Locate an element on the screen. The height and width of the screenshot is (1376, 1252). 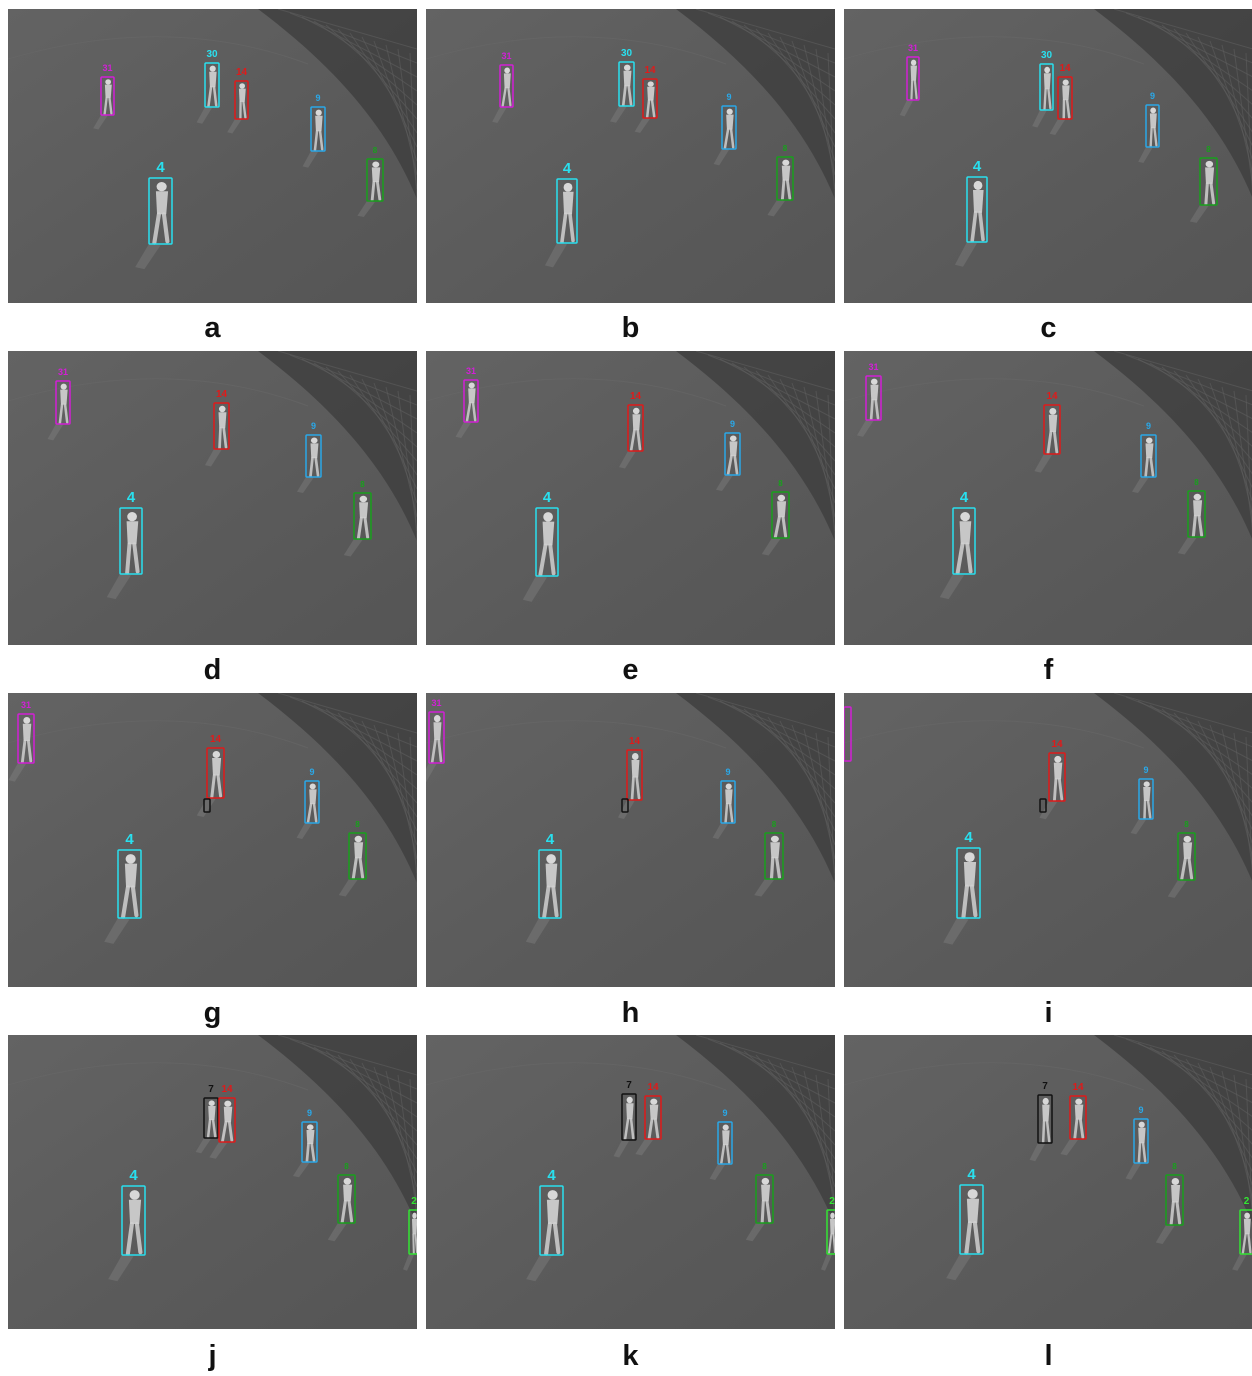
frame-panel-k: 7 14 9 8 4 2 is located at coordinates (630, 1182).